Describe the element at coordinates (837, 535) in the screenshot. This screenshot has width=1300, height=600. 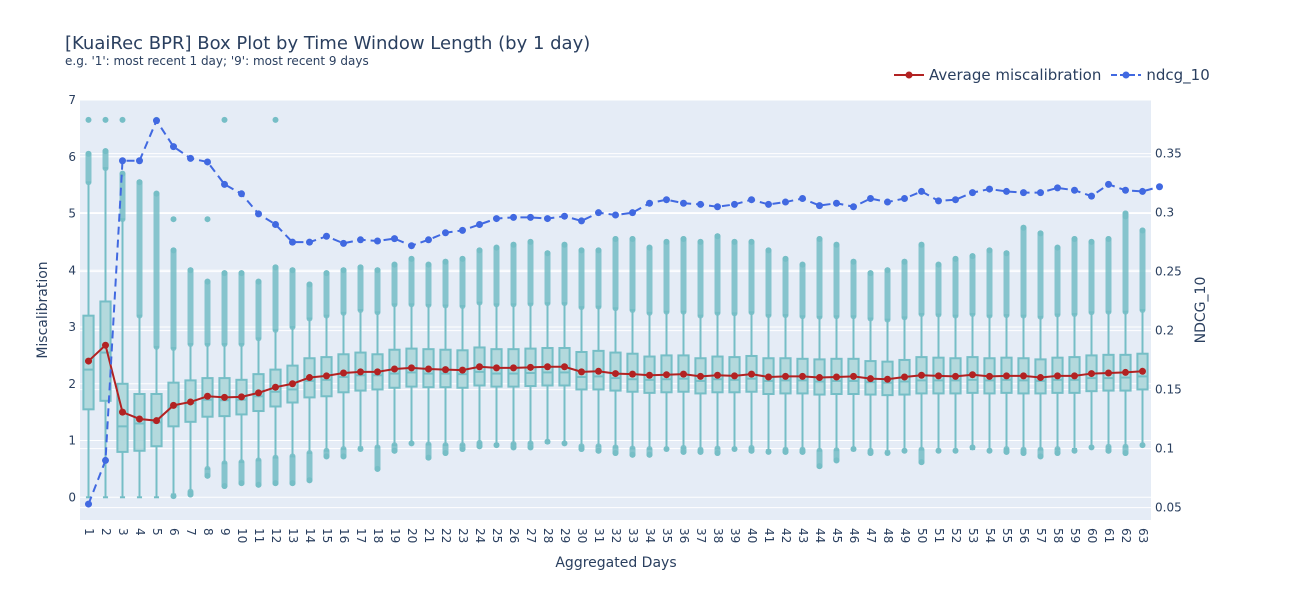
I see `x-tick-label: 45` at that location.